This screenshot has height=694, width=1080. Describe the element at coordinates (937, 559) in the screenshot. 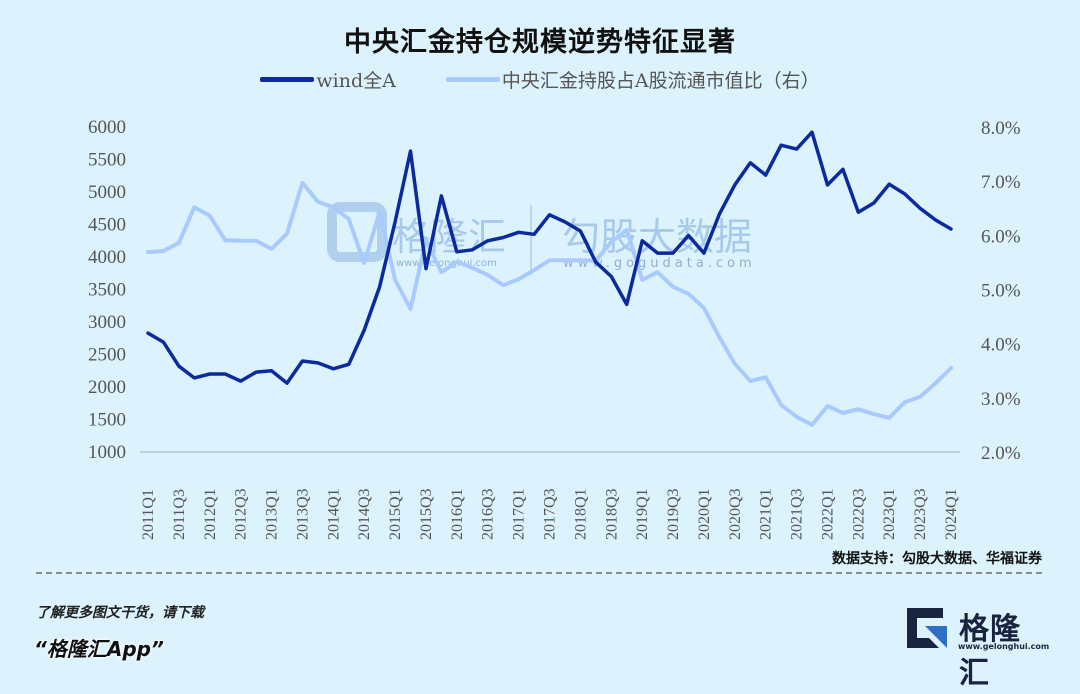

I see `data-source: 数据支持：勾股大数据、华福证券` at that location.